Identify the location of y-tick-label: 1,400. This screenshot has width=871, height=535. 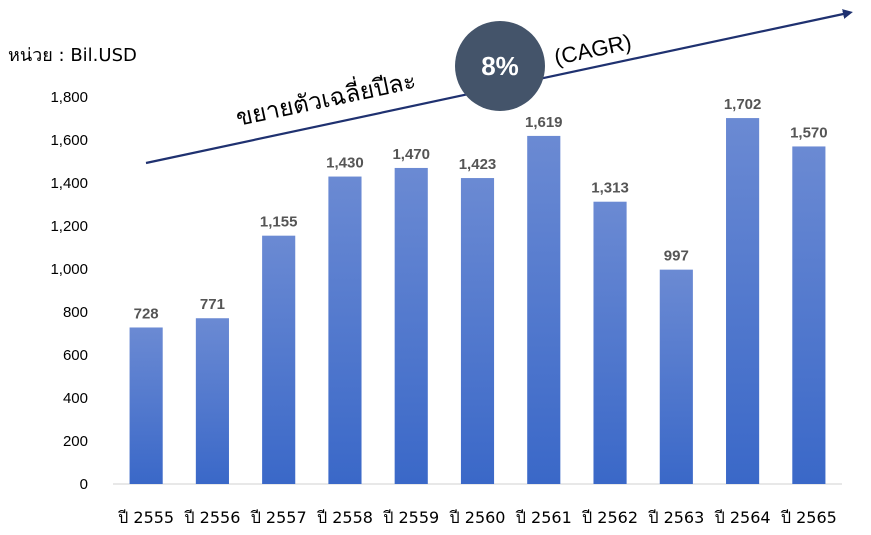
(69, 183).